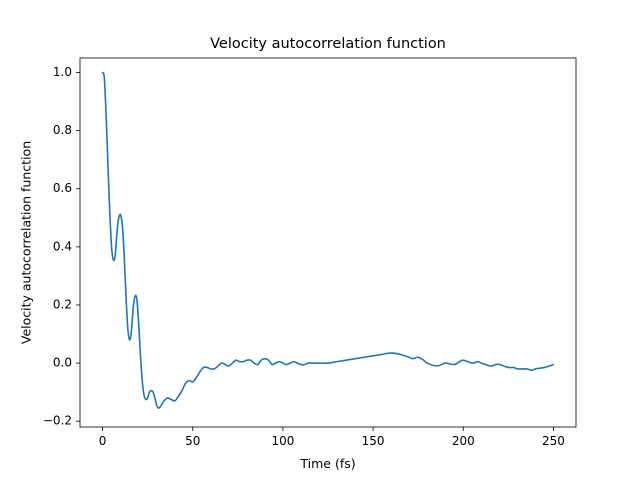 This screenshot has height=484, width=640. Describe the element at coordinates (62, 130) in the screenshot. I see `y-tick-label: 0.8` at that location.